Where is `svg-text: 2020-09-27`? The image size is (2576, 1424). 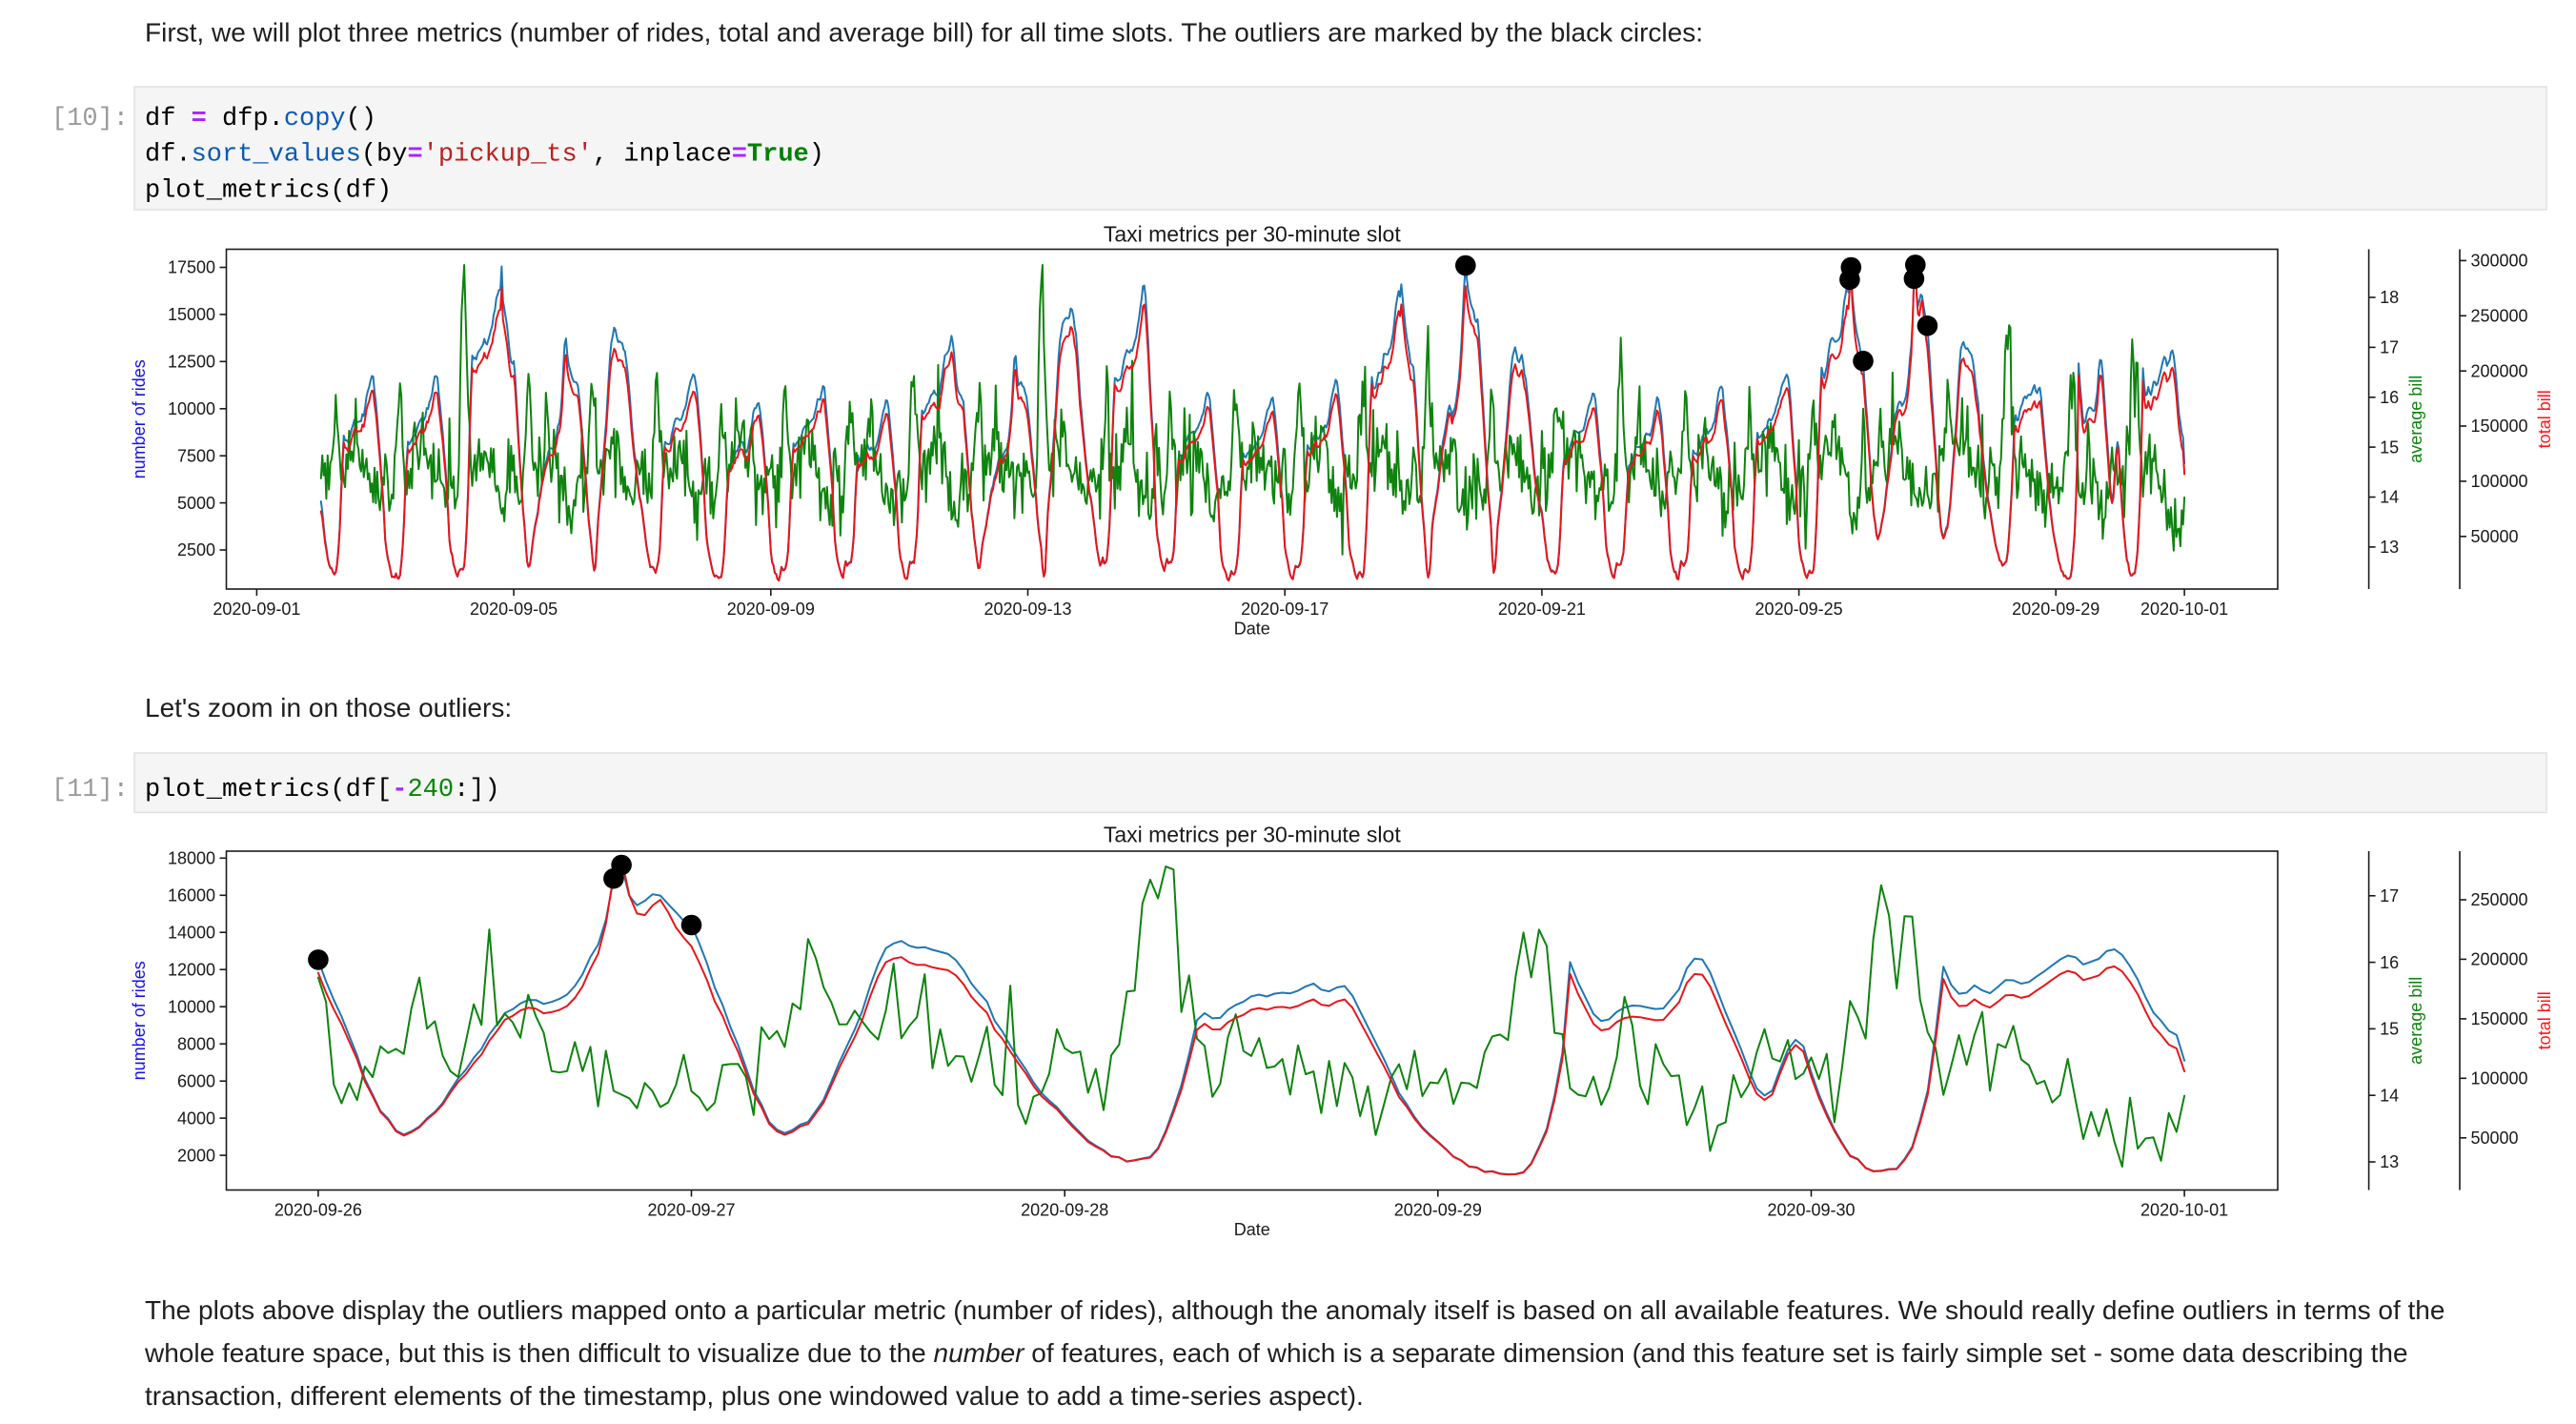
svg-text: 2020-09-27 is located at coordinates (691, 1210).